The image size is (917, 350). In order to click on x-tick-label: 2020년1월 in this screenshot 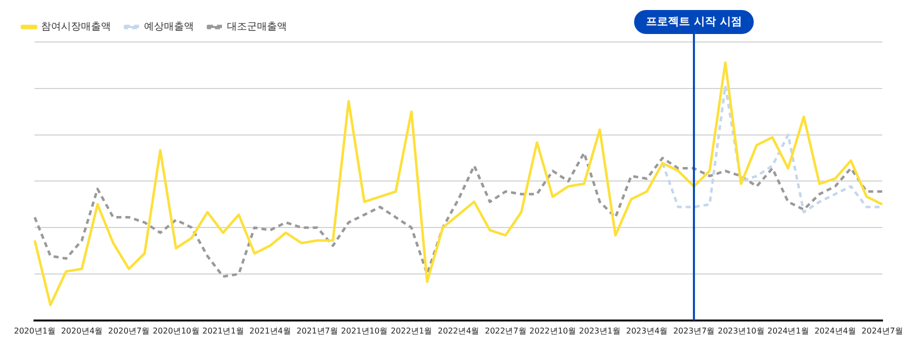, I will do `click(35, 331)`.